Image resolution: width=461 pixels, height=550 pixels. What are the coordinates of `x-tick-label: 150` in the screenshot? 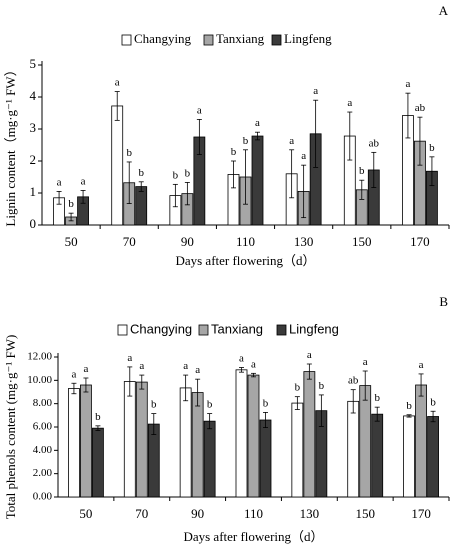 It's located at (365, 513).